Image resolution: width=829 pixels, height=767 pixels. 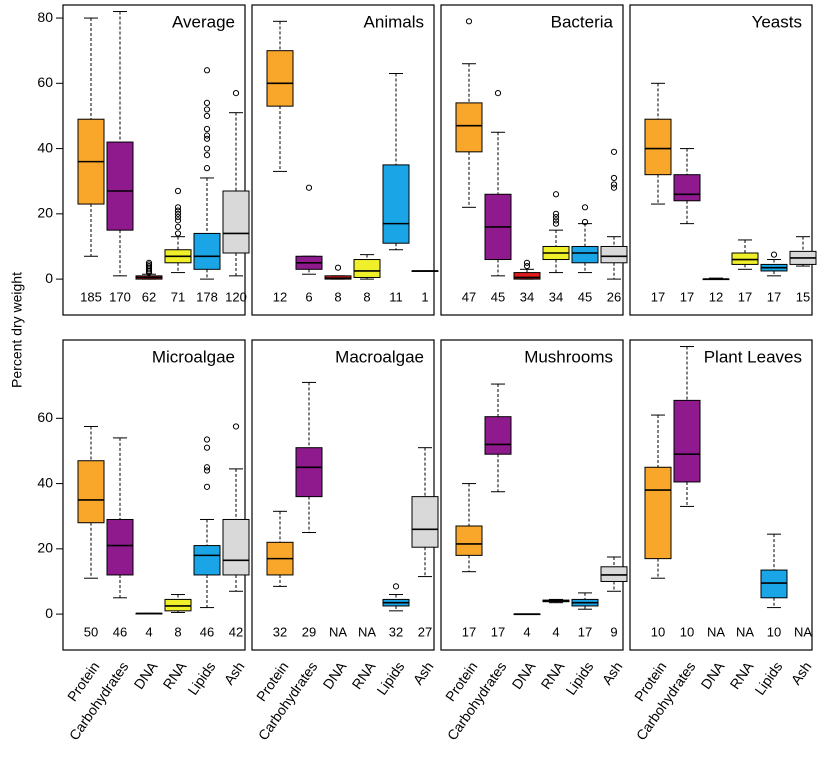 I want to click on panel-title: Plant Leaves, so click(x=753, y=356).